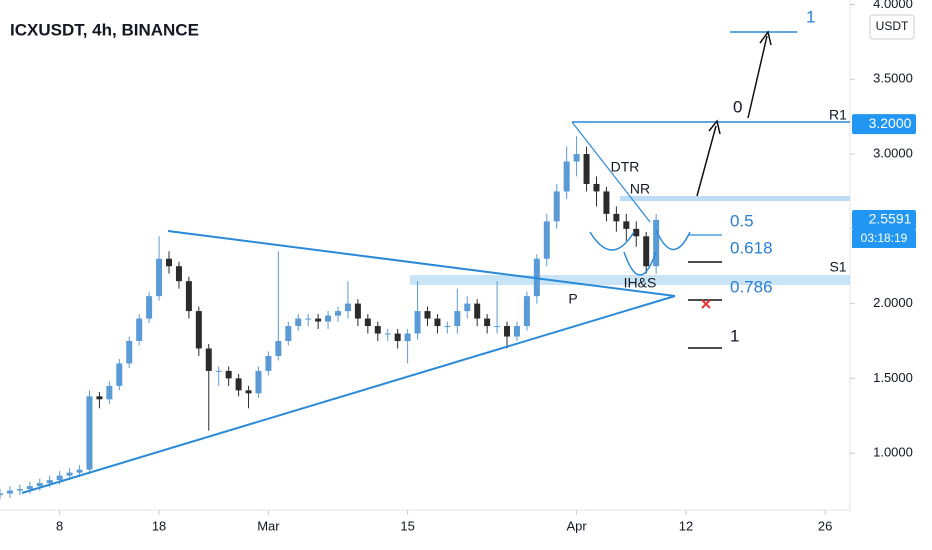 The width and height of the screenshot is (932, 550). I want to click on fib-label: 0.786, so click(751, 286).